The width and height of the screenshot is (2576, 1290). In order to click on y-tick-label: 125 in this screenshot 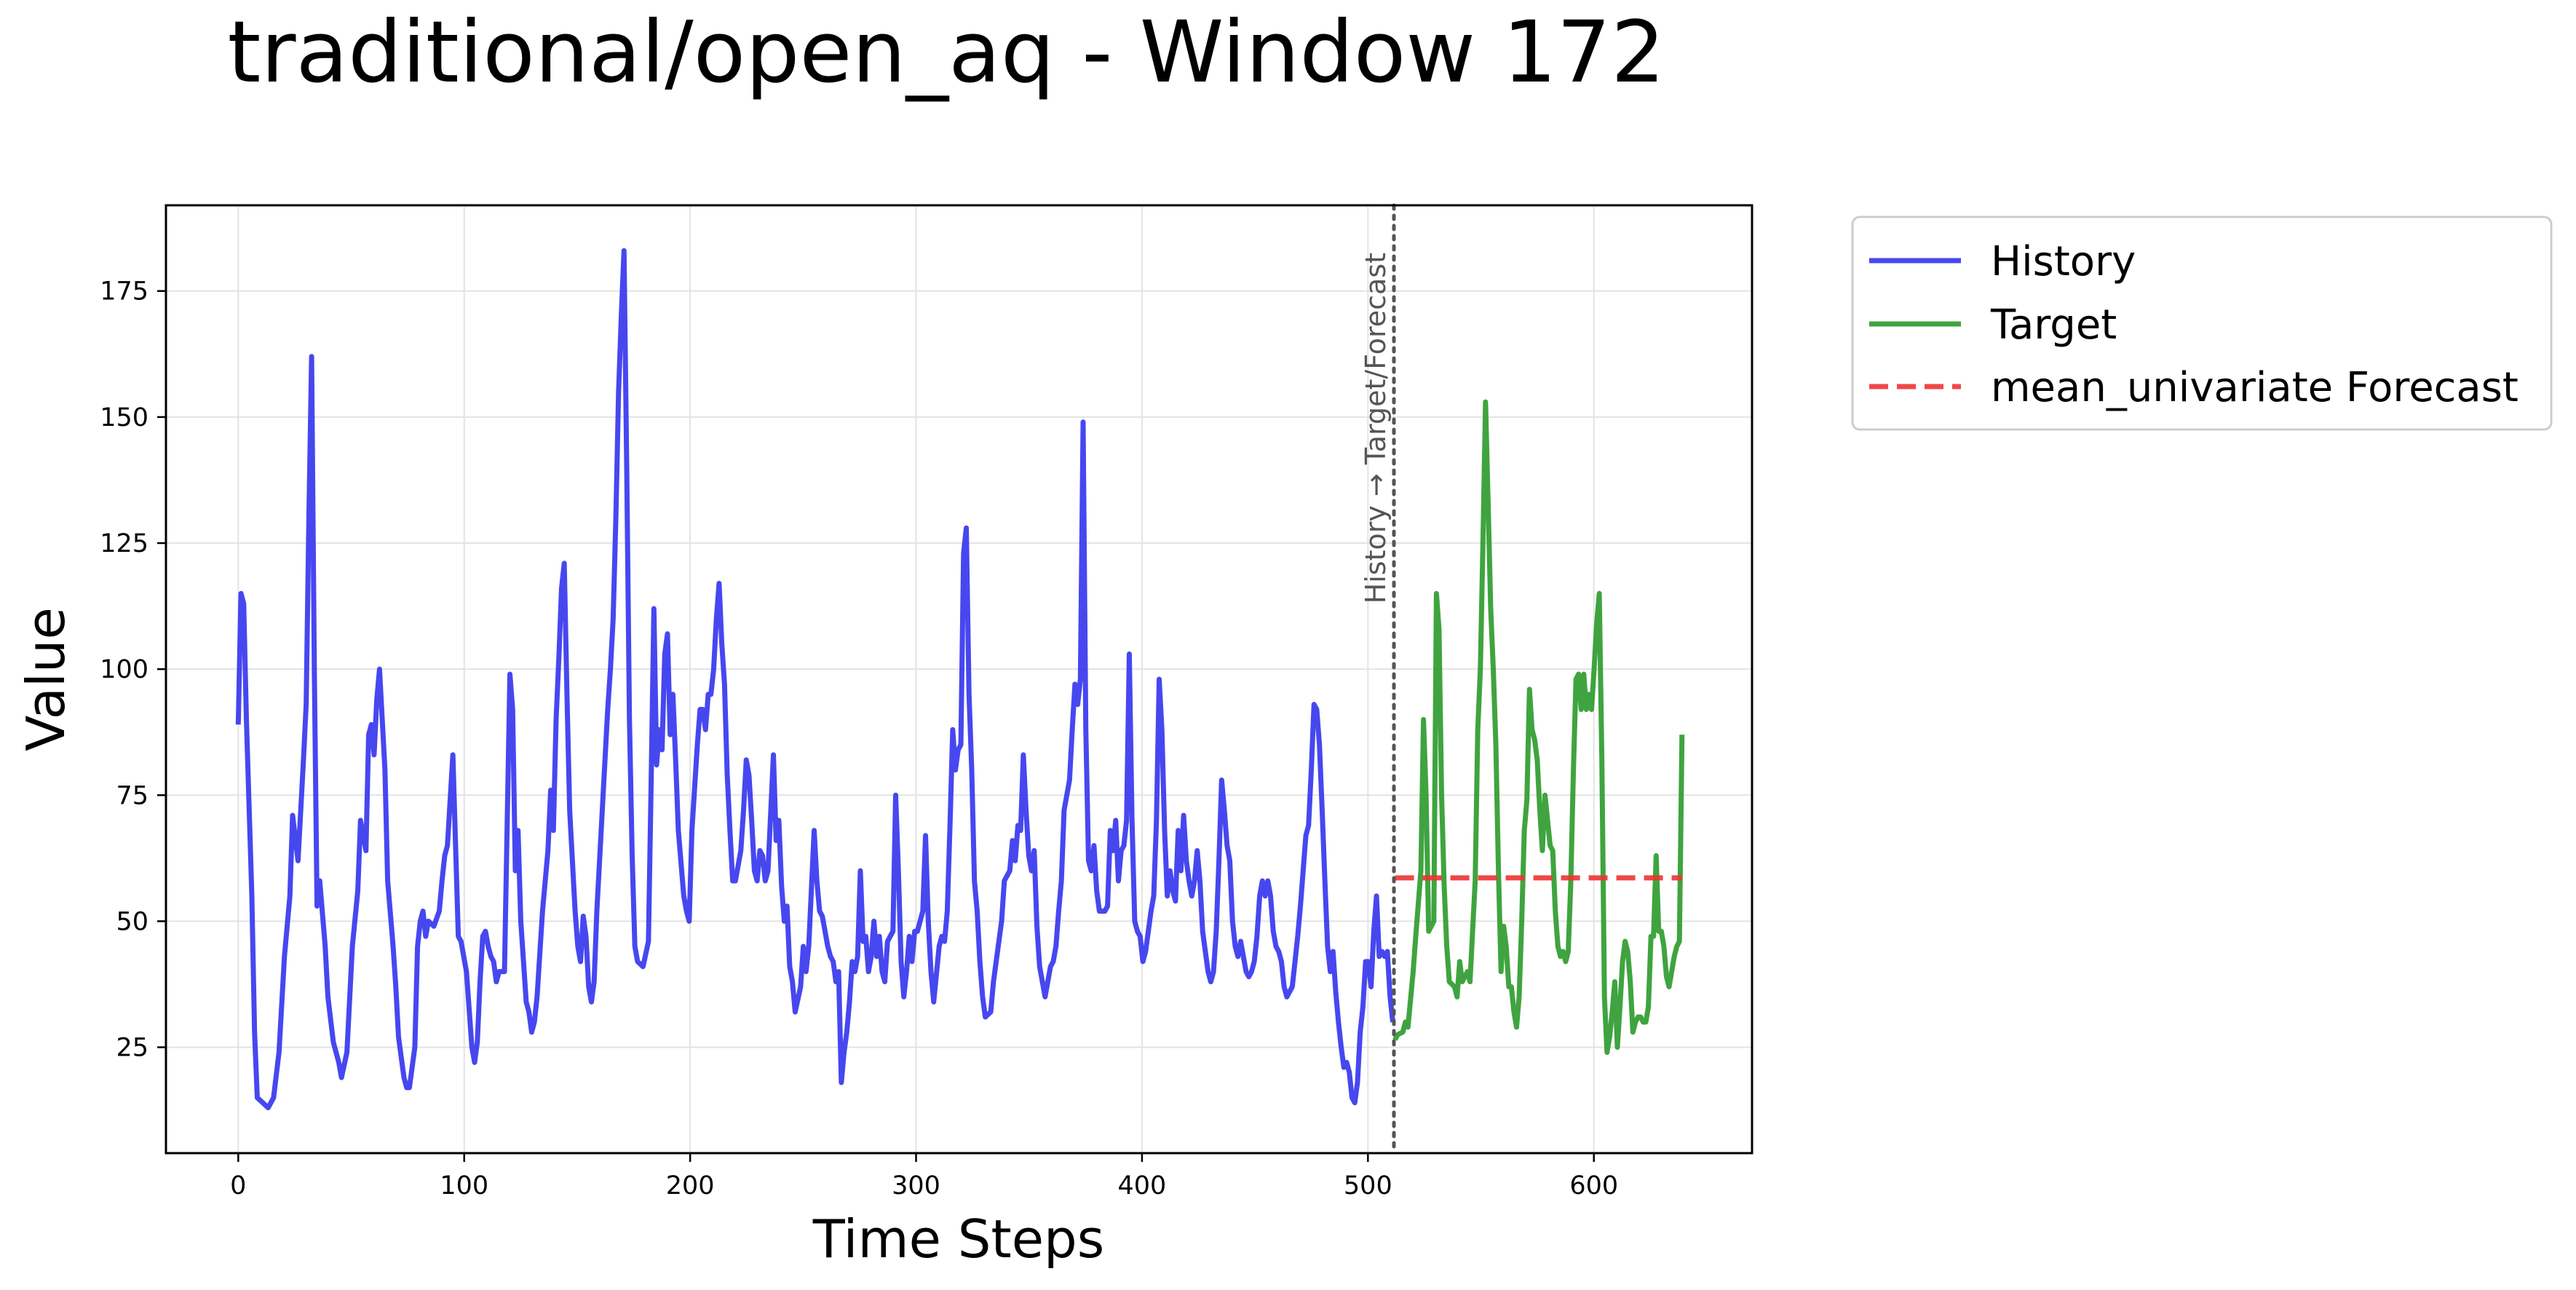, I will do `click(124, 543)`.